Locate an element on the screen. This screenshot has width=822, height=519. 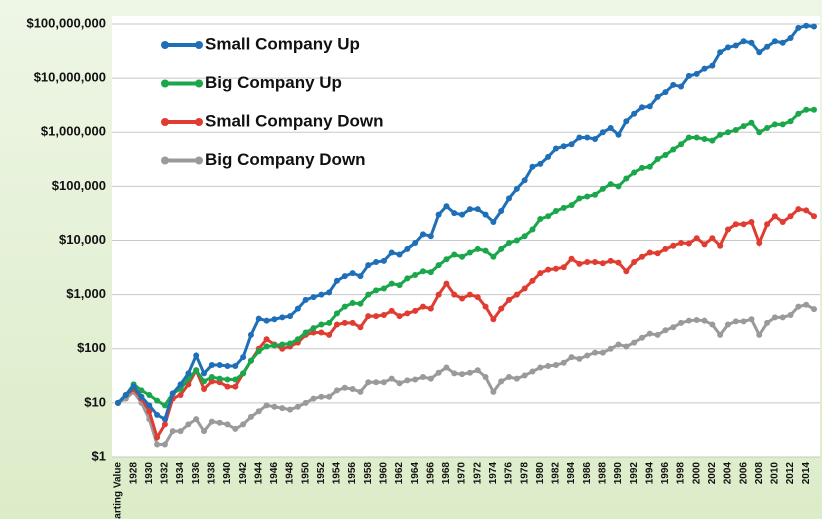
x-tick-label: 1962 is located at coordinates (399, 473).